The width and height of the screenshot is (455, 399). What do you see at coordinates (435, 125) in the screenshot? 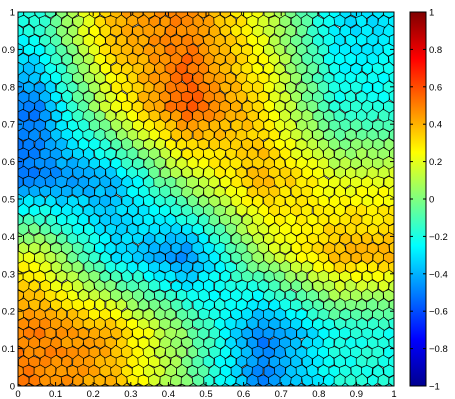
I see `colorbar-tick-label: 0.4` at bounding box center [435, 125].